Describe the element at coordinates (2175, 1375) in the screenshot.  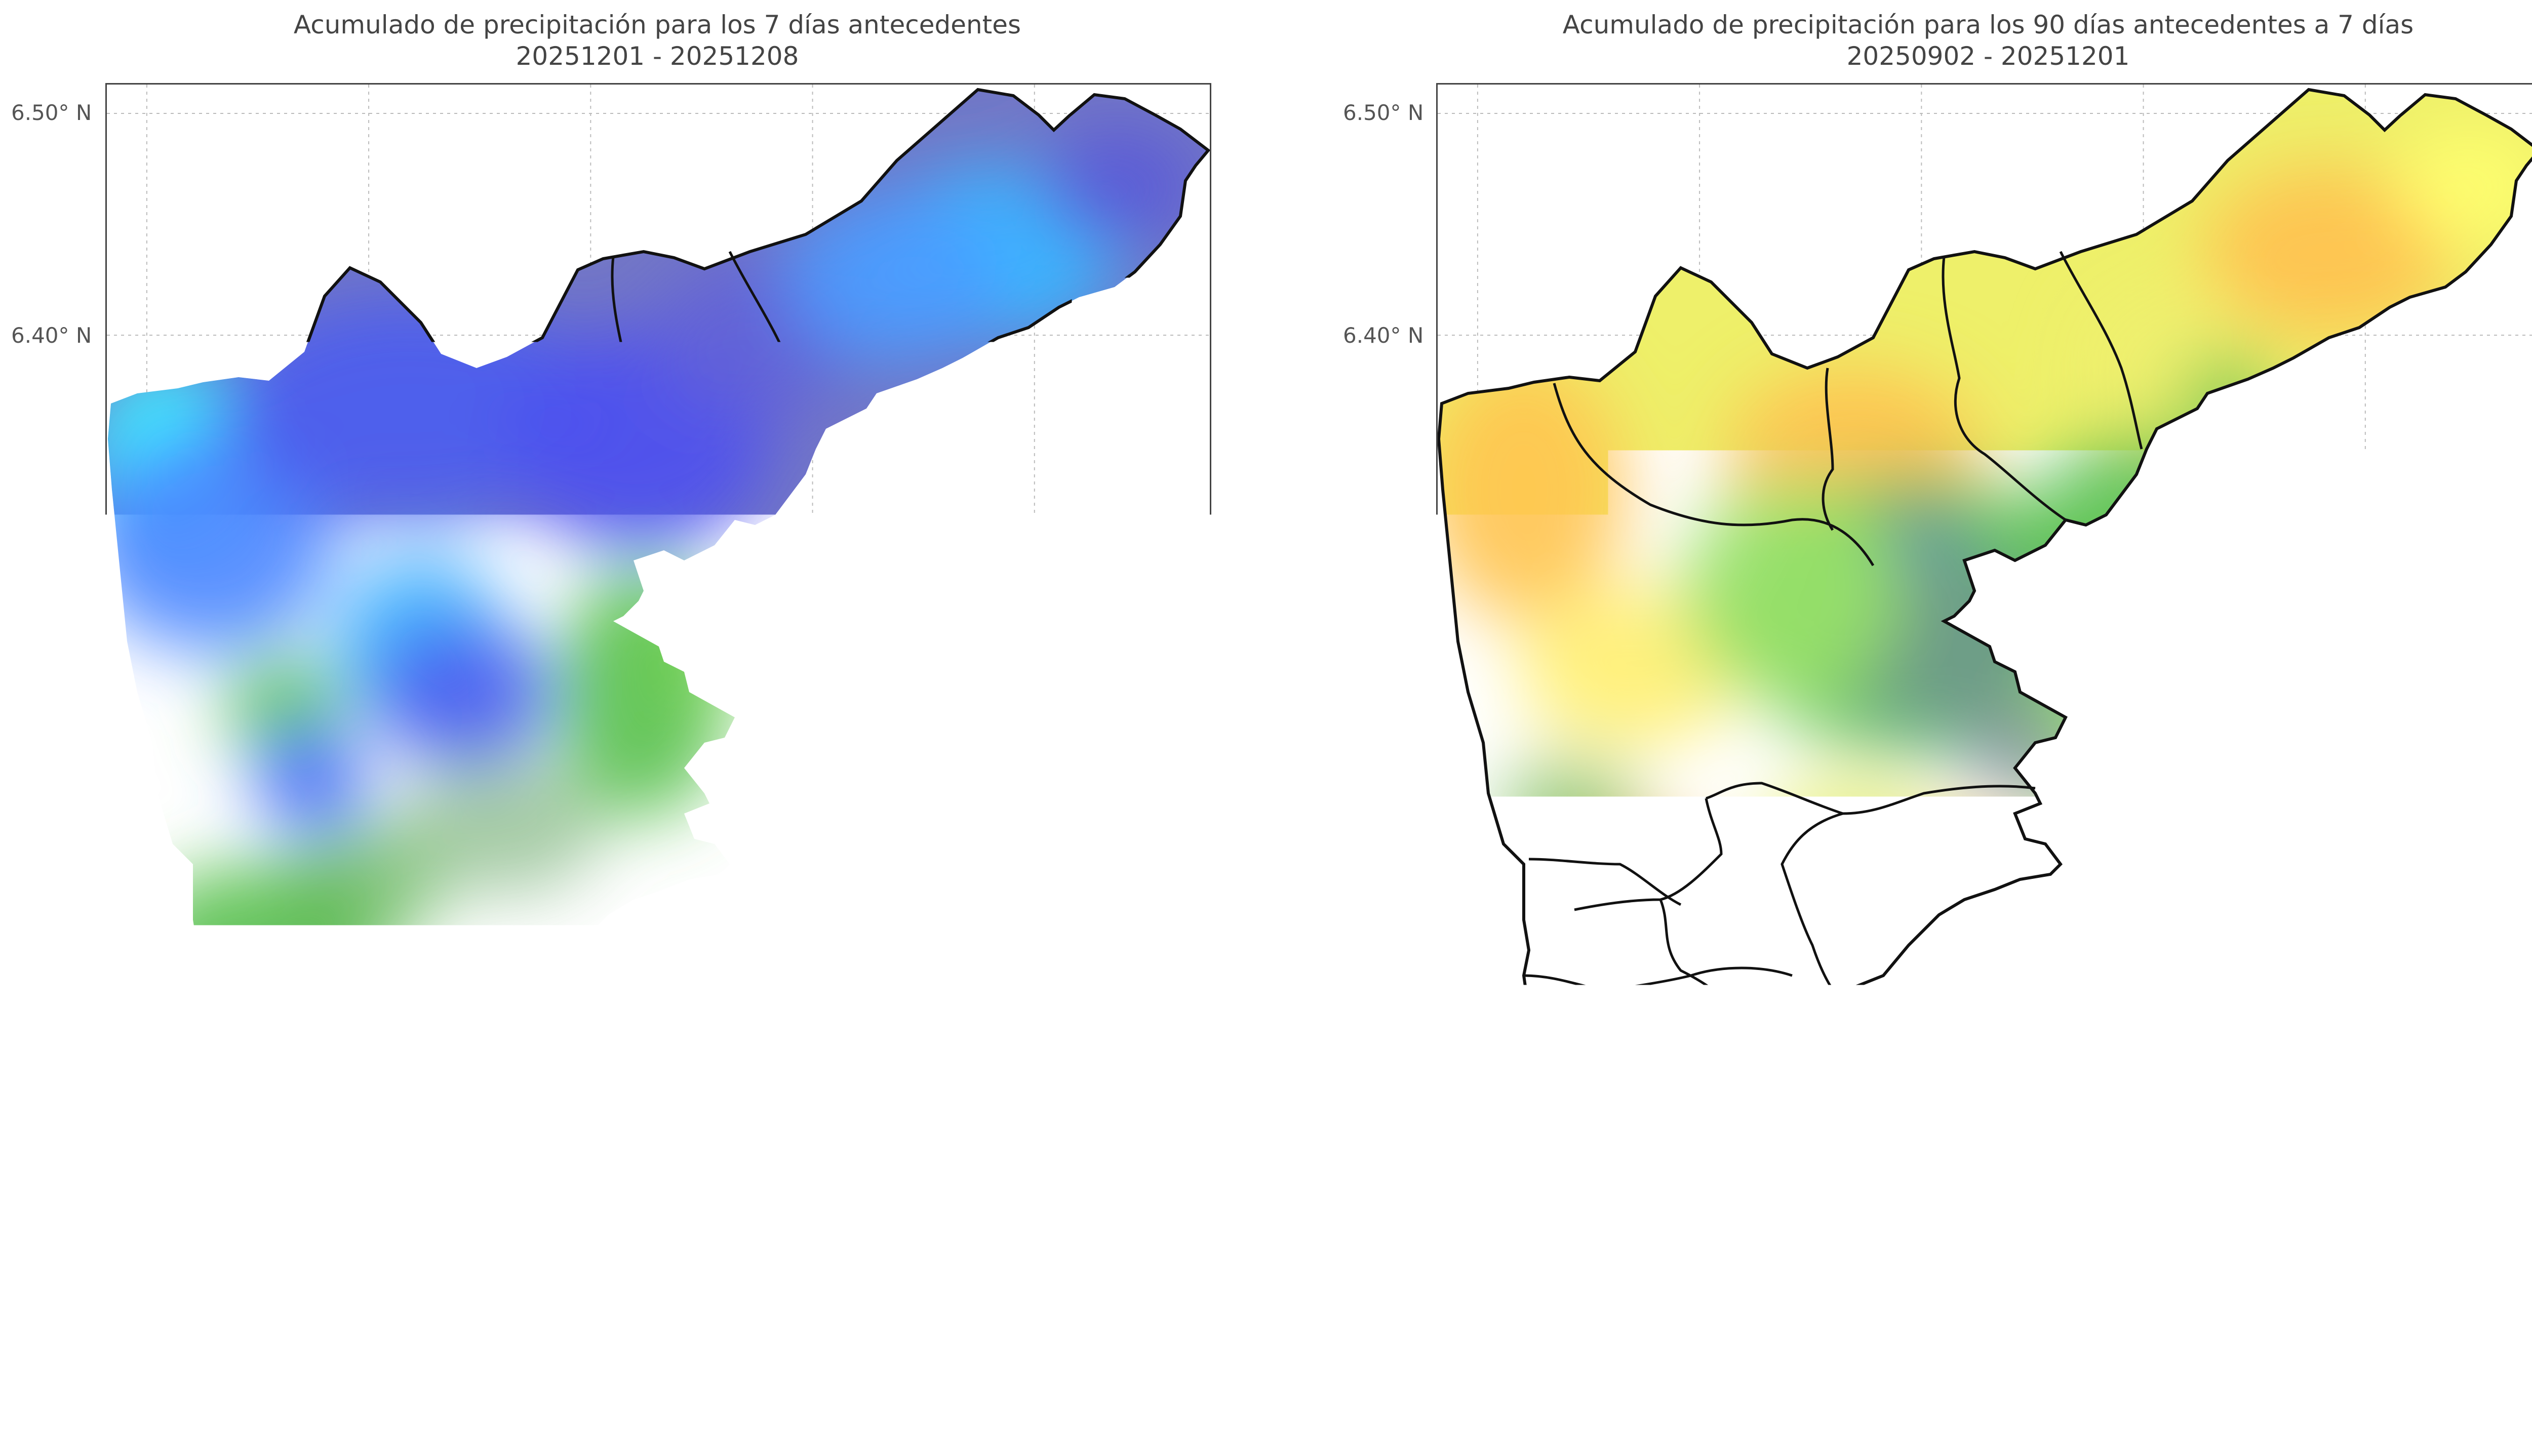
I see `colorbar-tick-label: 700` at that location.